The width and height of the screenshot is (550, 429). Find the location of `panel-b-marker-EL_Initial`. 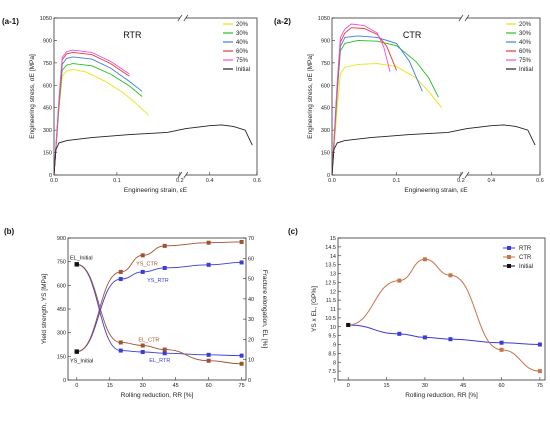

panel-b-marker-EL_Initial is located at coordinates (76, 264).